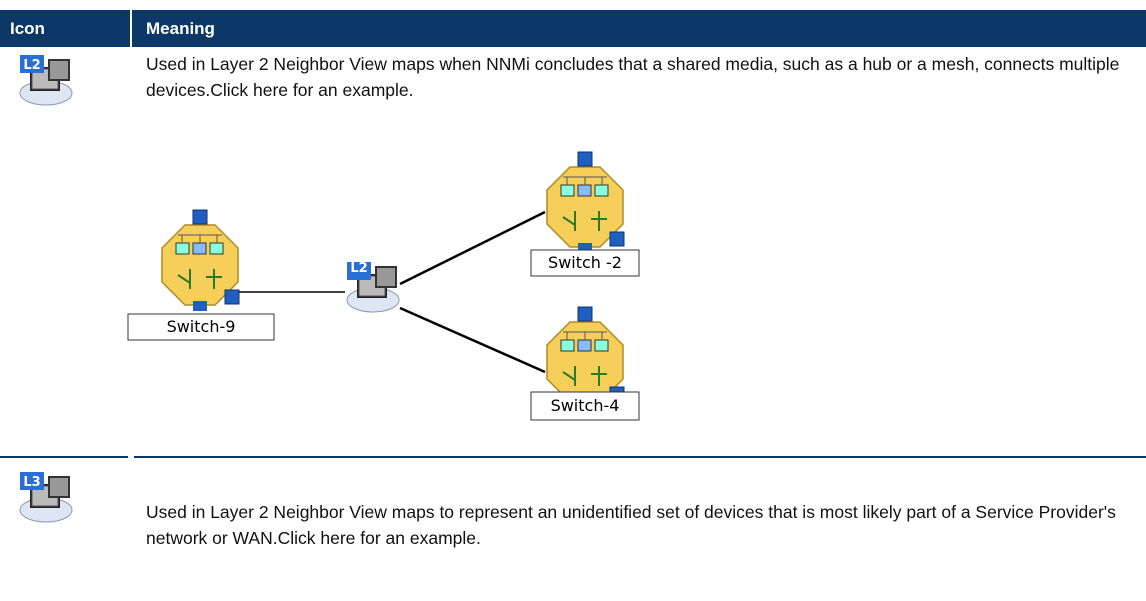  Describe the element at coordinates (27, 28) in the screenshot. I see `header-cell: Icon` at that location.